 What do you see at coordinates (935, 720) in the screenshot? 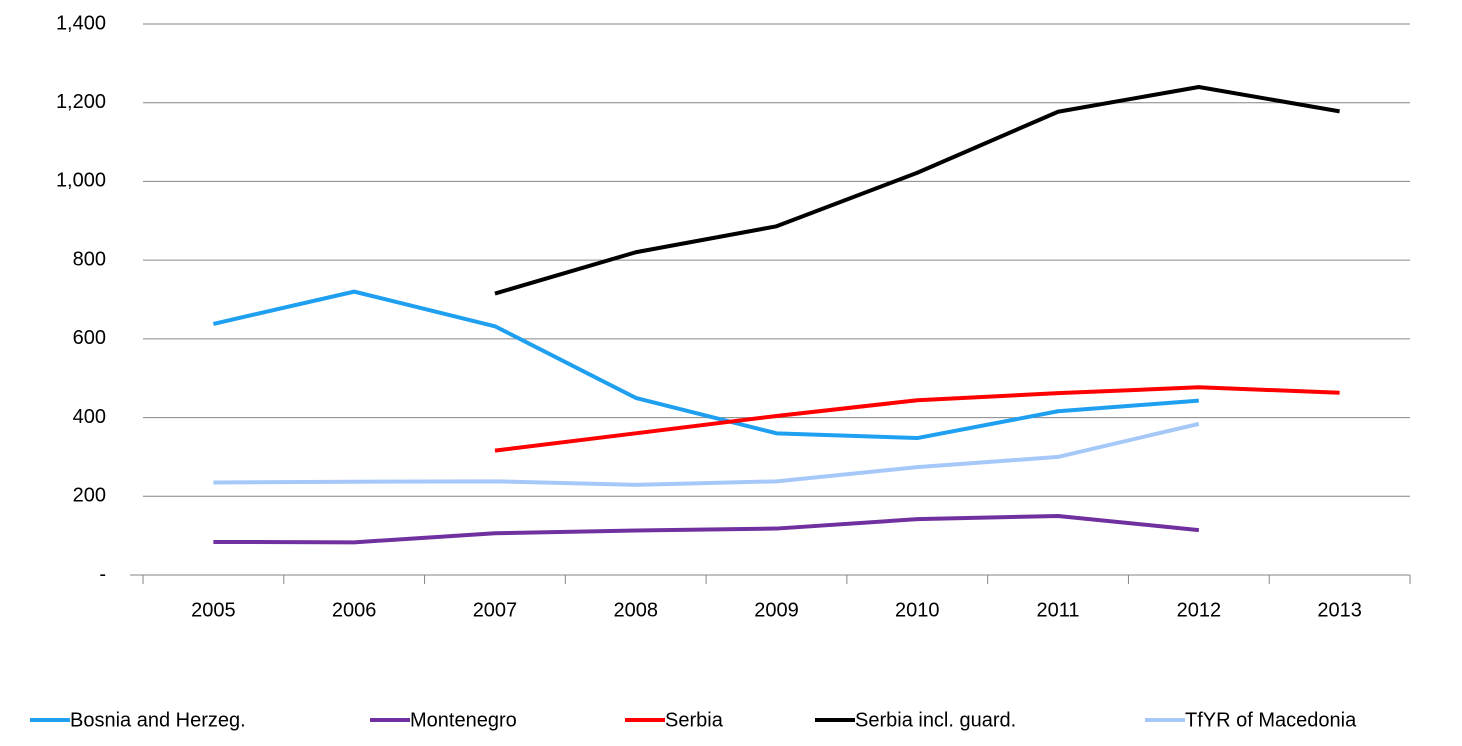
I see `legend-label: Serbia incl. guard.` at bounding box center [935, 720].